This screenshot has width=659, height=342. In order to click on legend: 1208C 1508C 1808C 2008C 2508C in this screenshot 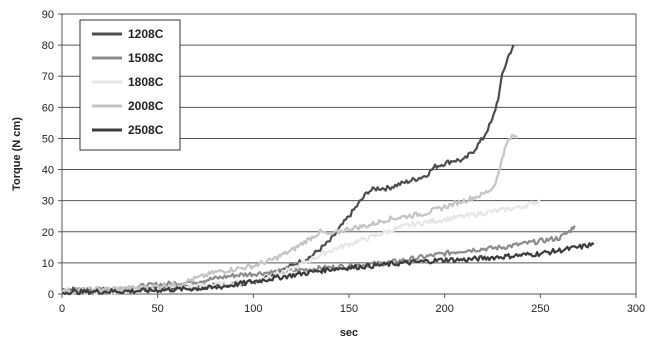, I will do `click(130, 85)`.